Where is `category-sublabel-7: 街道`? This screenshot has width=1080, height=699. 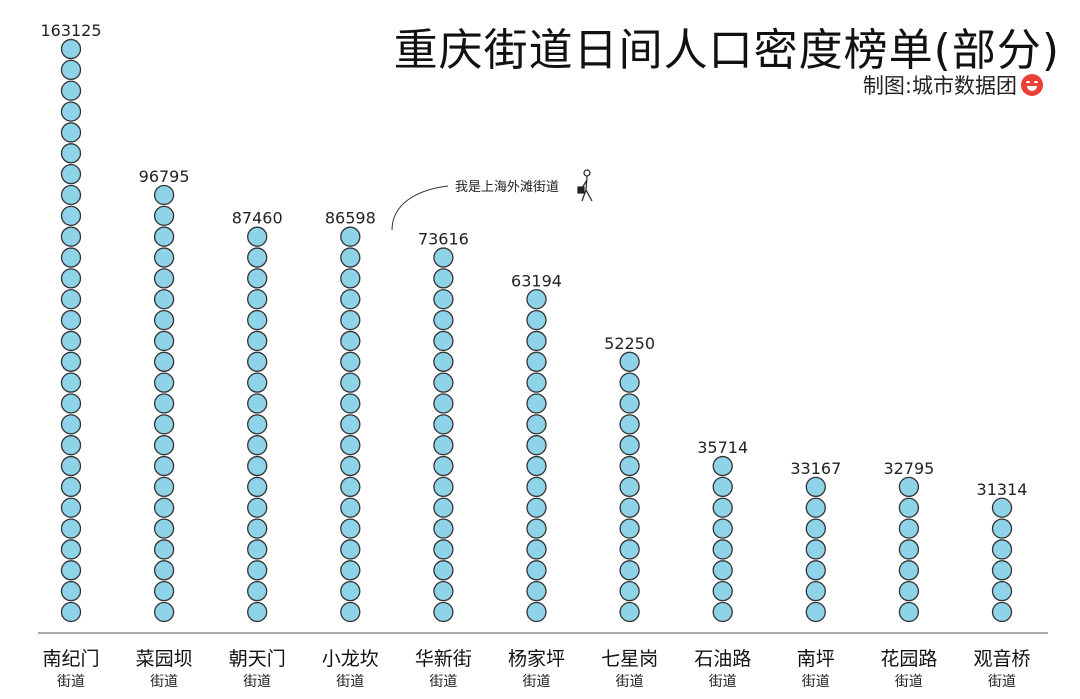
category-sublabel-7: 街道 is located at coordinates (723, 682).